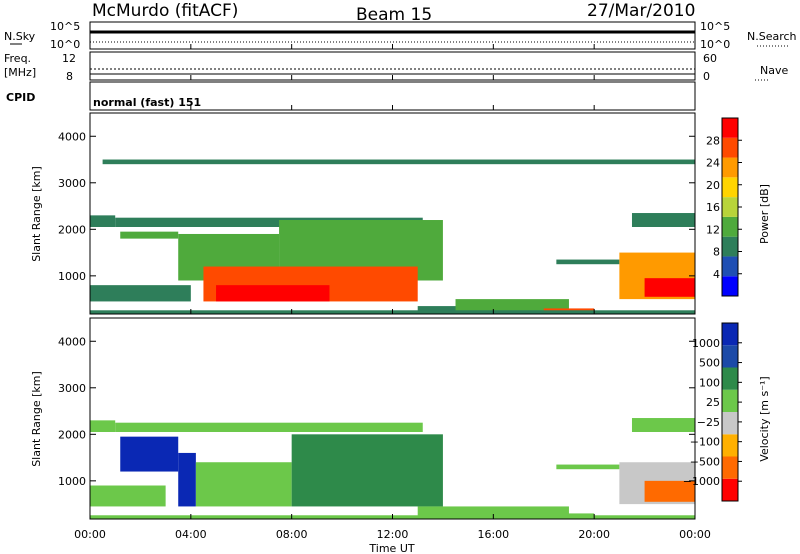  Describe the element at coordinates (393, 534) in the screenshot. I see `x-tick-label: 12:00` at that location.